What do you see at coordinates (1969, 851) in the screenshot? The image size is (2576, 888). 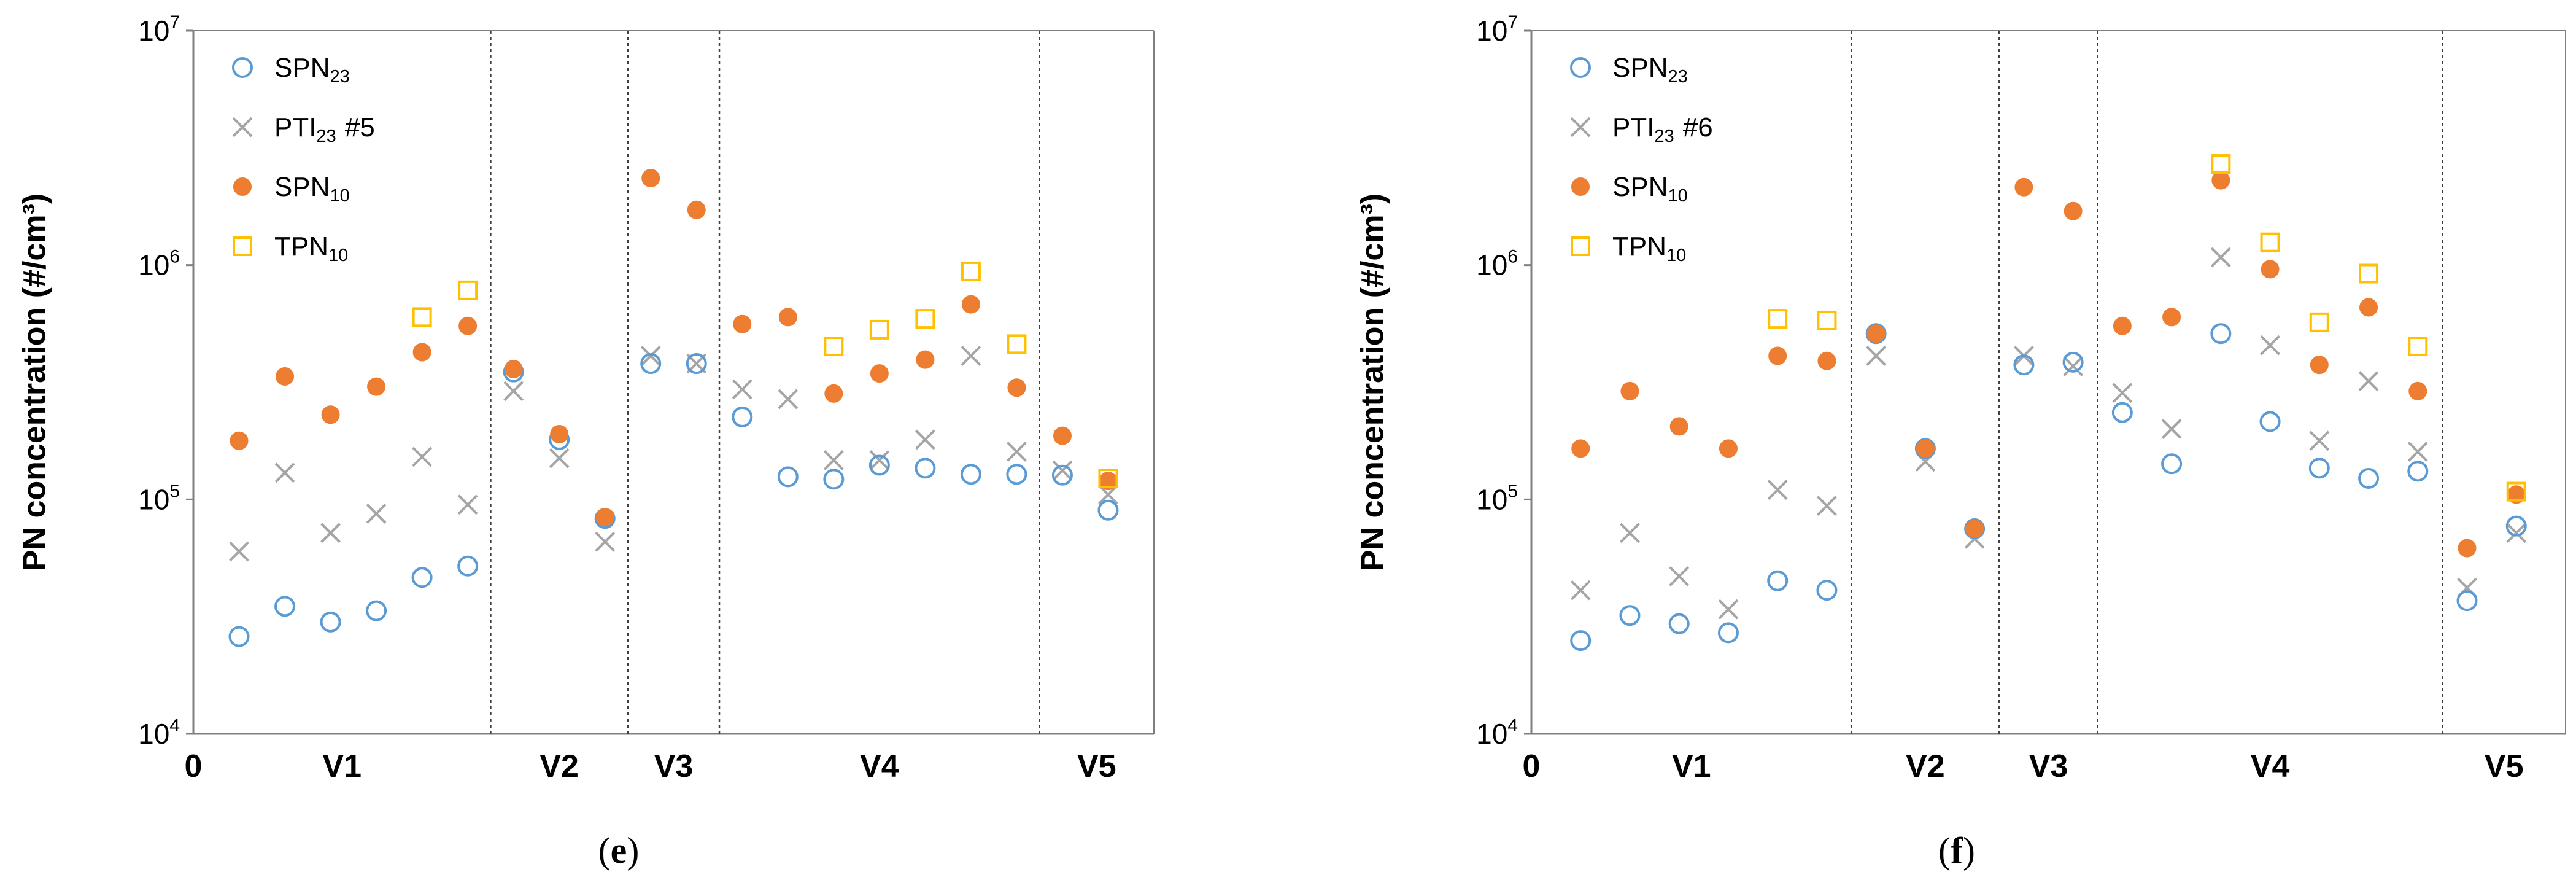 I see `caption-paren-close: )` at bounding box center [1969, 851].